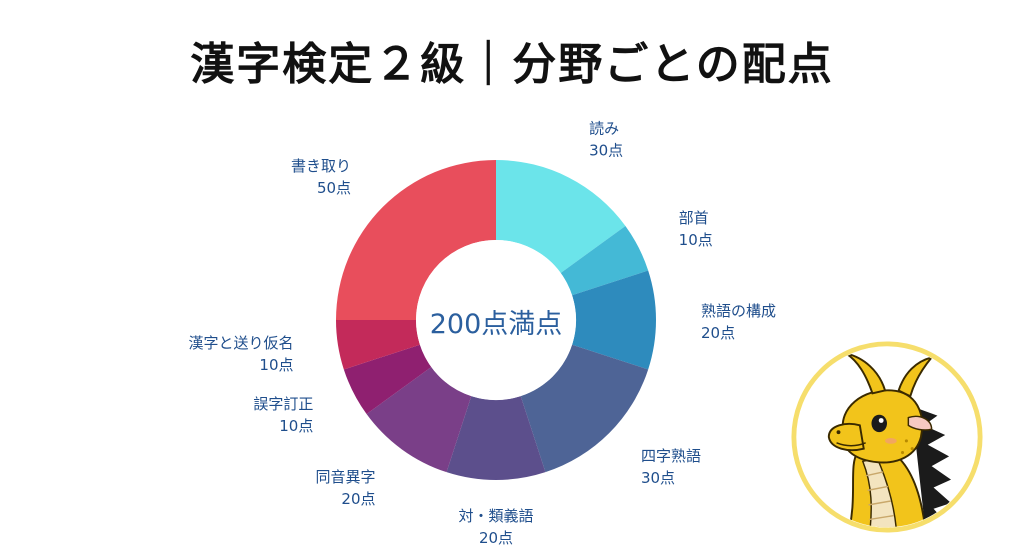 The width and height of the screenshot is (1024, 555). What do you see at coordinates (512, 64) in the screenshot?
I see `chart-title: 漢字検定２級｜分野ごとの配点` at bounding box center [512, 64].